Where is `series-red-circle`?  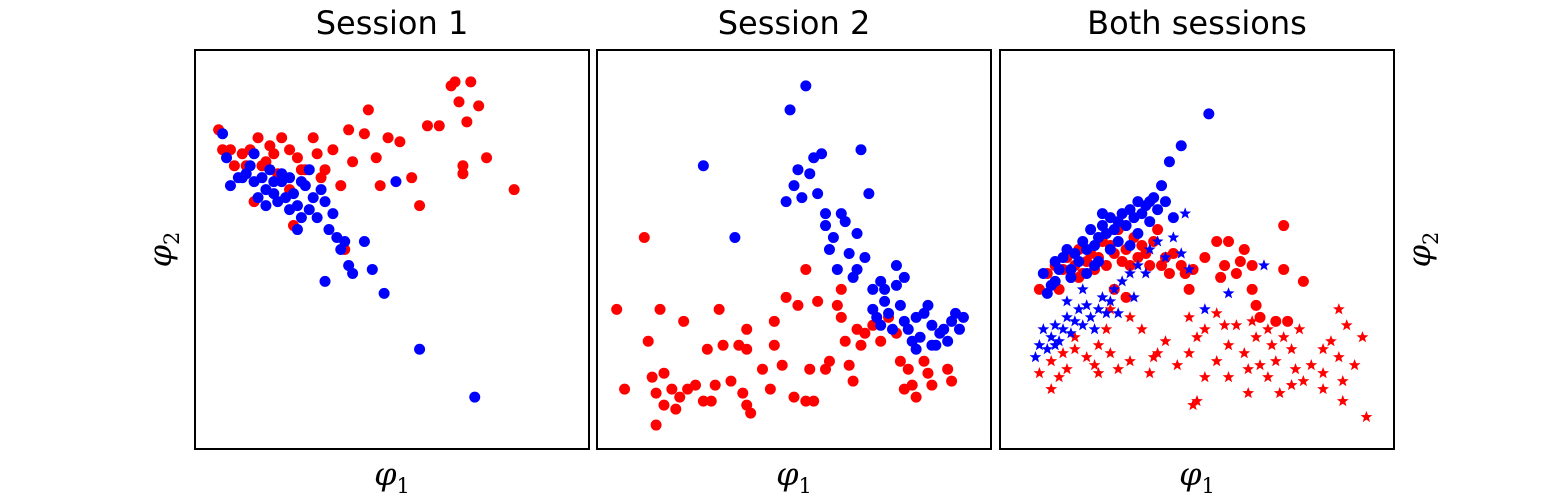
series-red-circle is located at coordinates (366, 165).